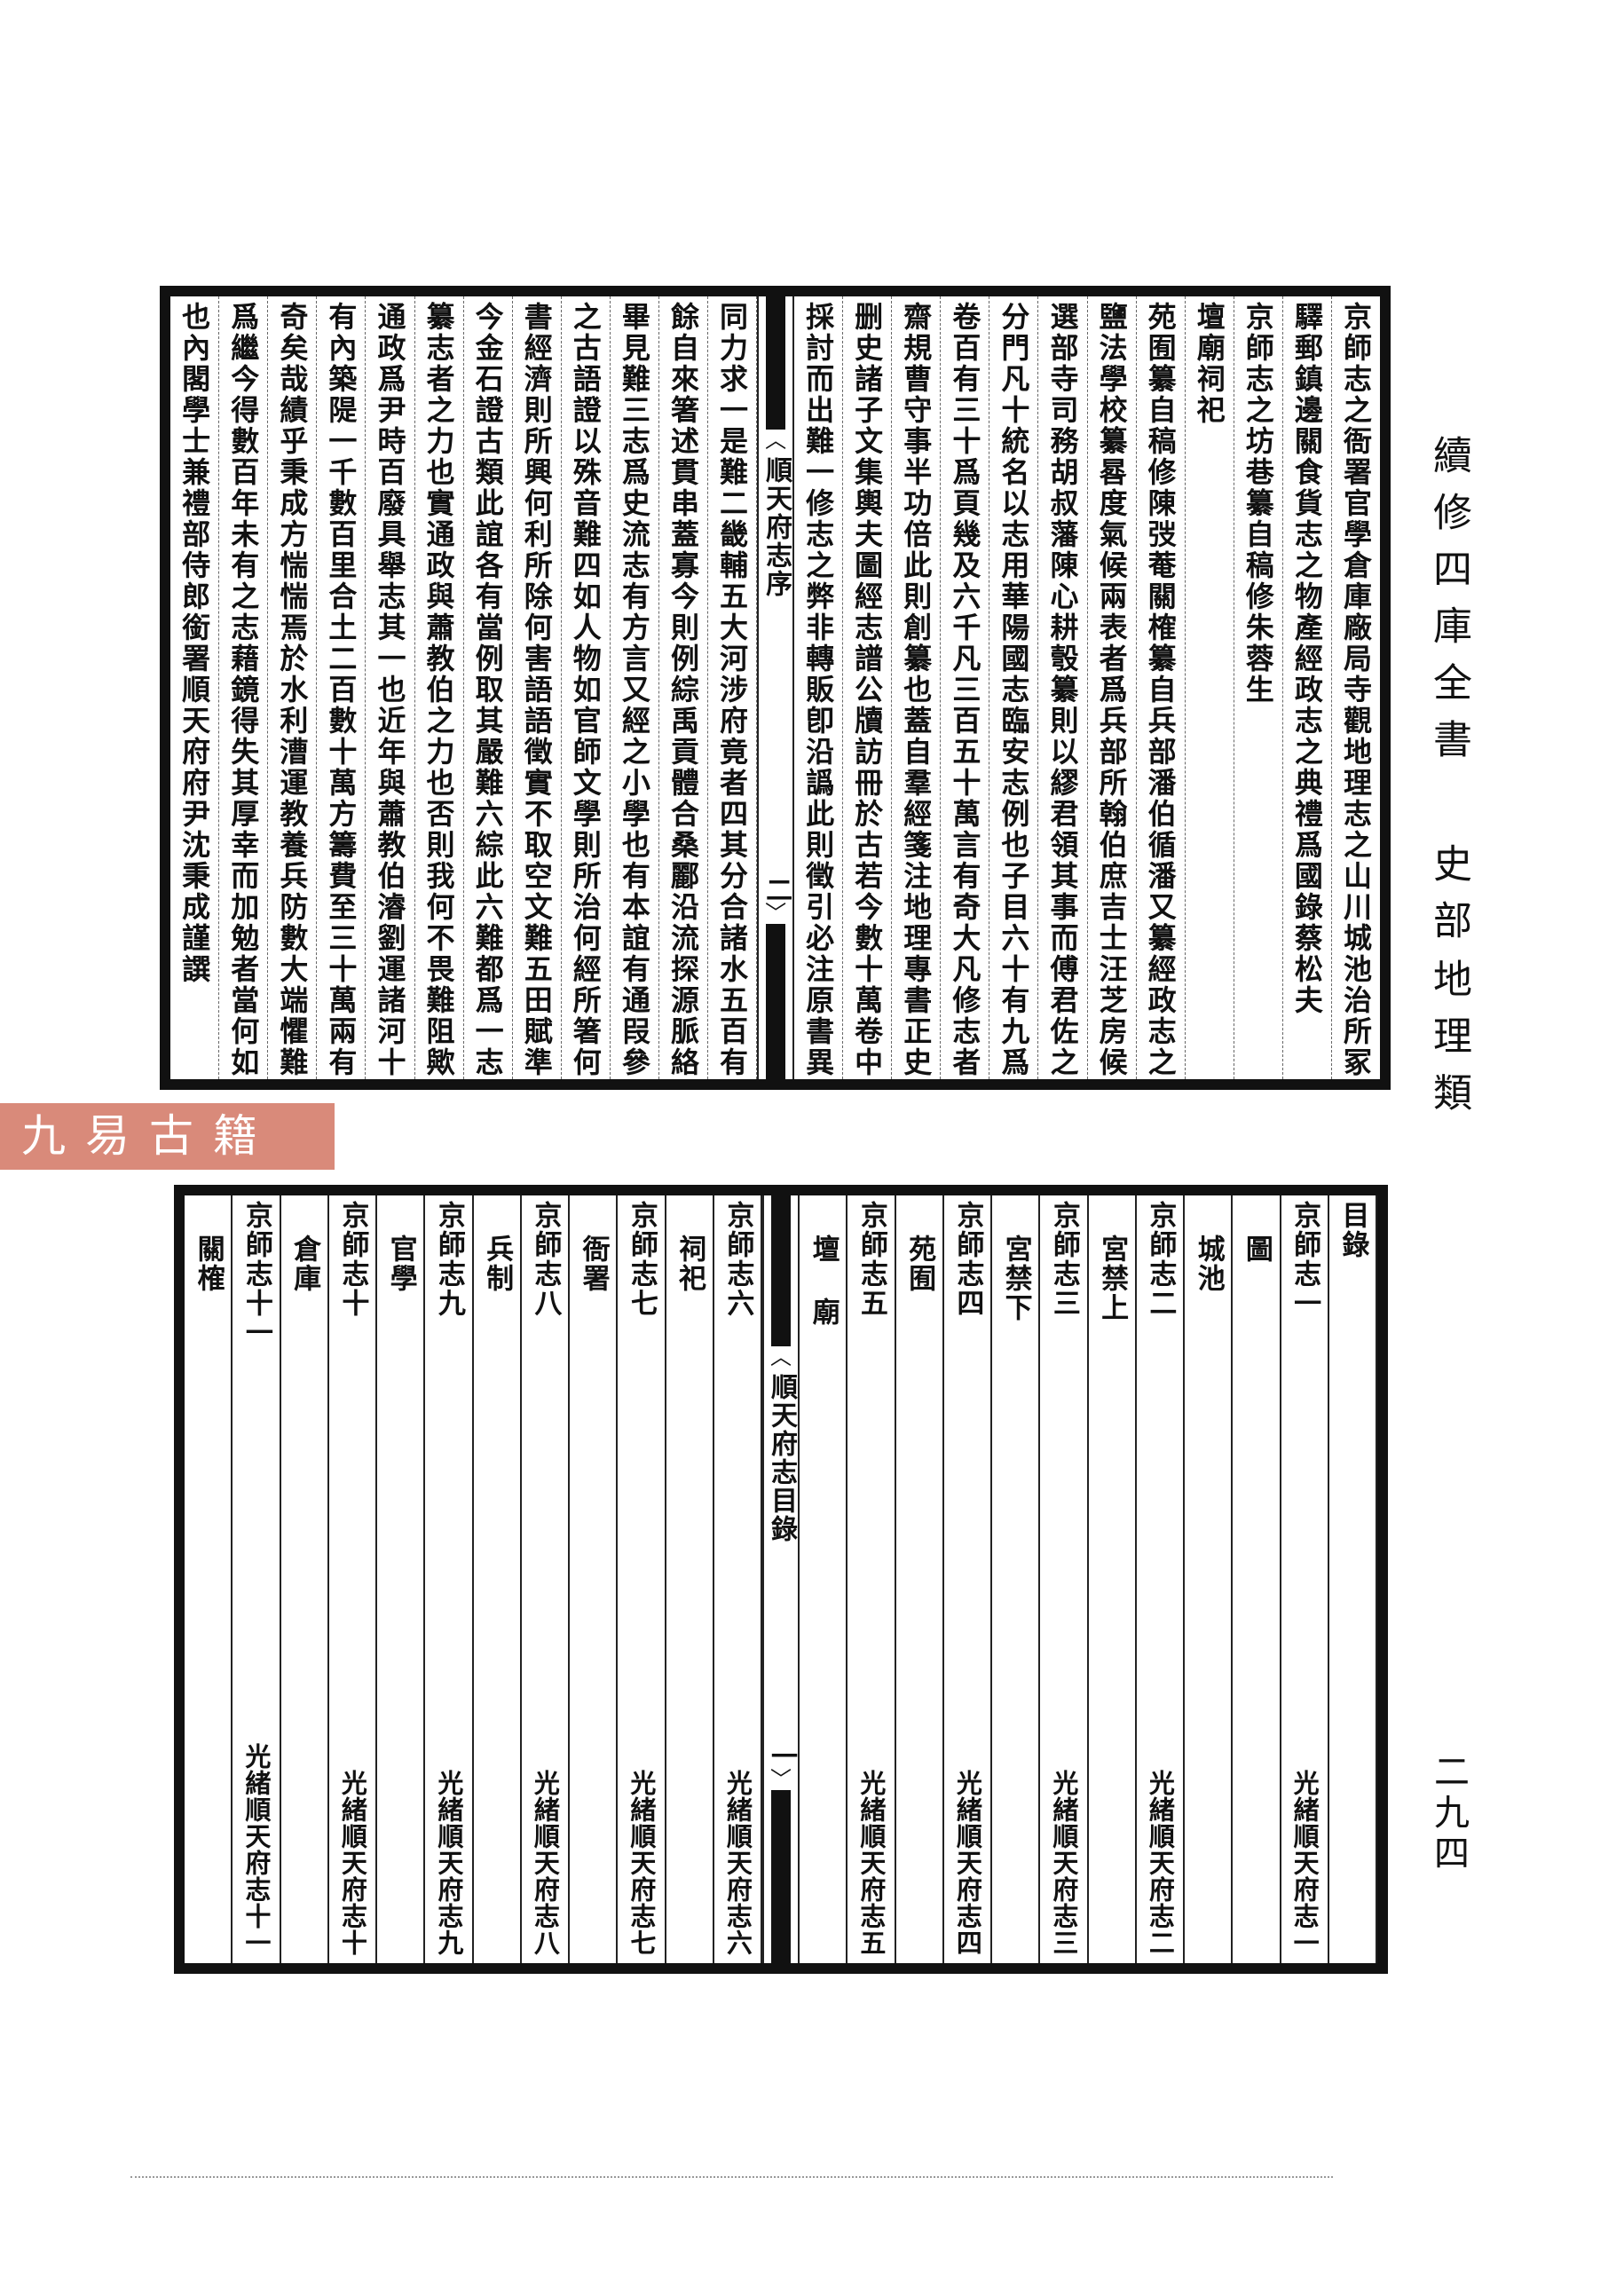  I want to click on volume-title: 京師志四, so click(967, 1259).